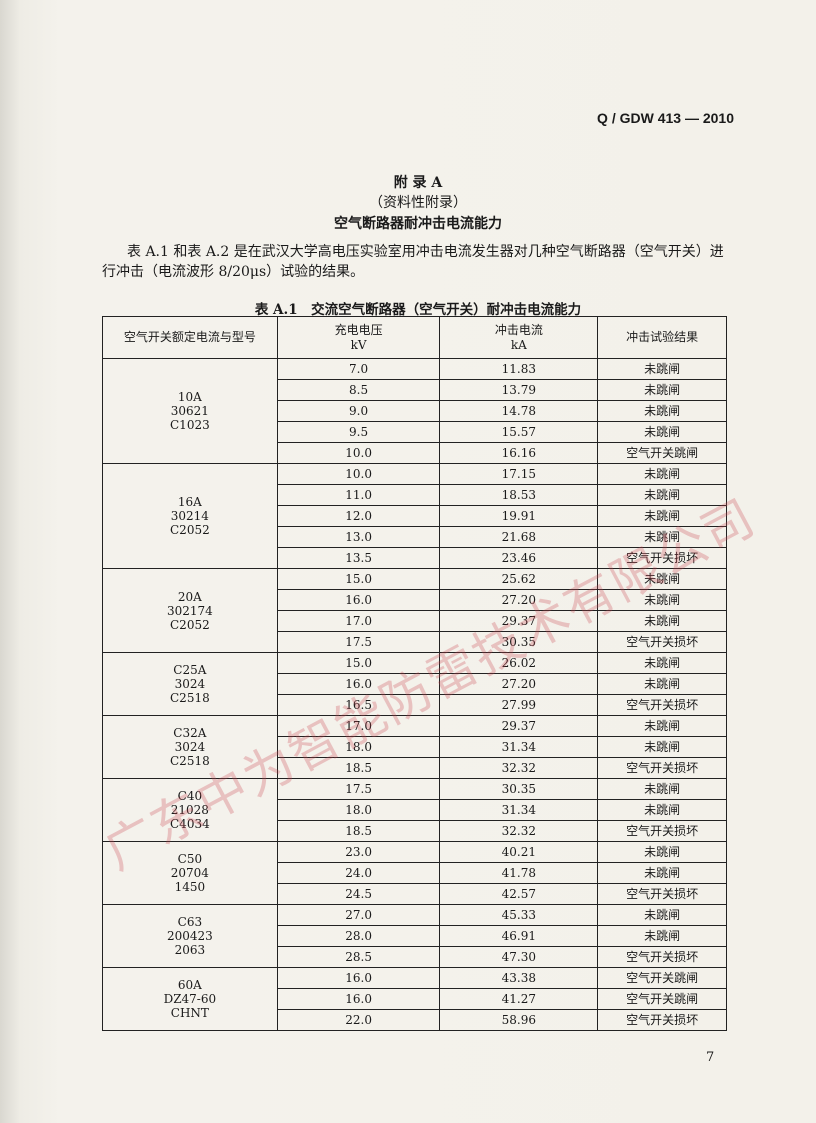  Describe the element at coordinates (358, 579) in the screenshot. I see `voltage-cell: 15.0` at that location.